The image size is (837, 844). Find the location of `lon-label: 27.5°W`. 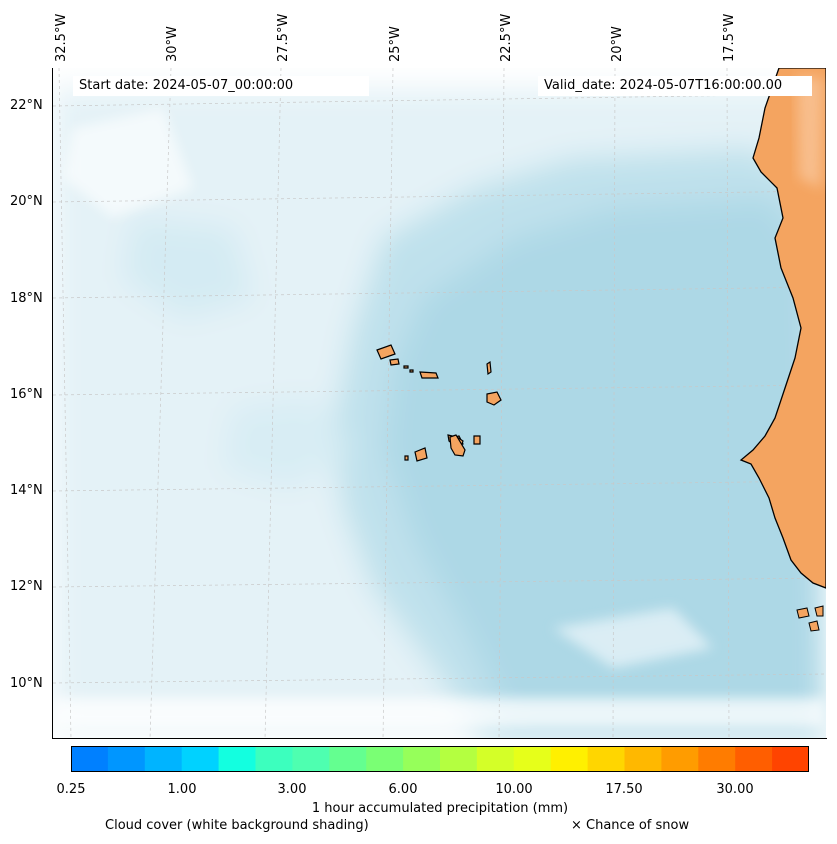

lon-label: 27.5°W is located at coordinates (283, 37).